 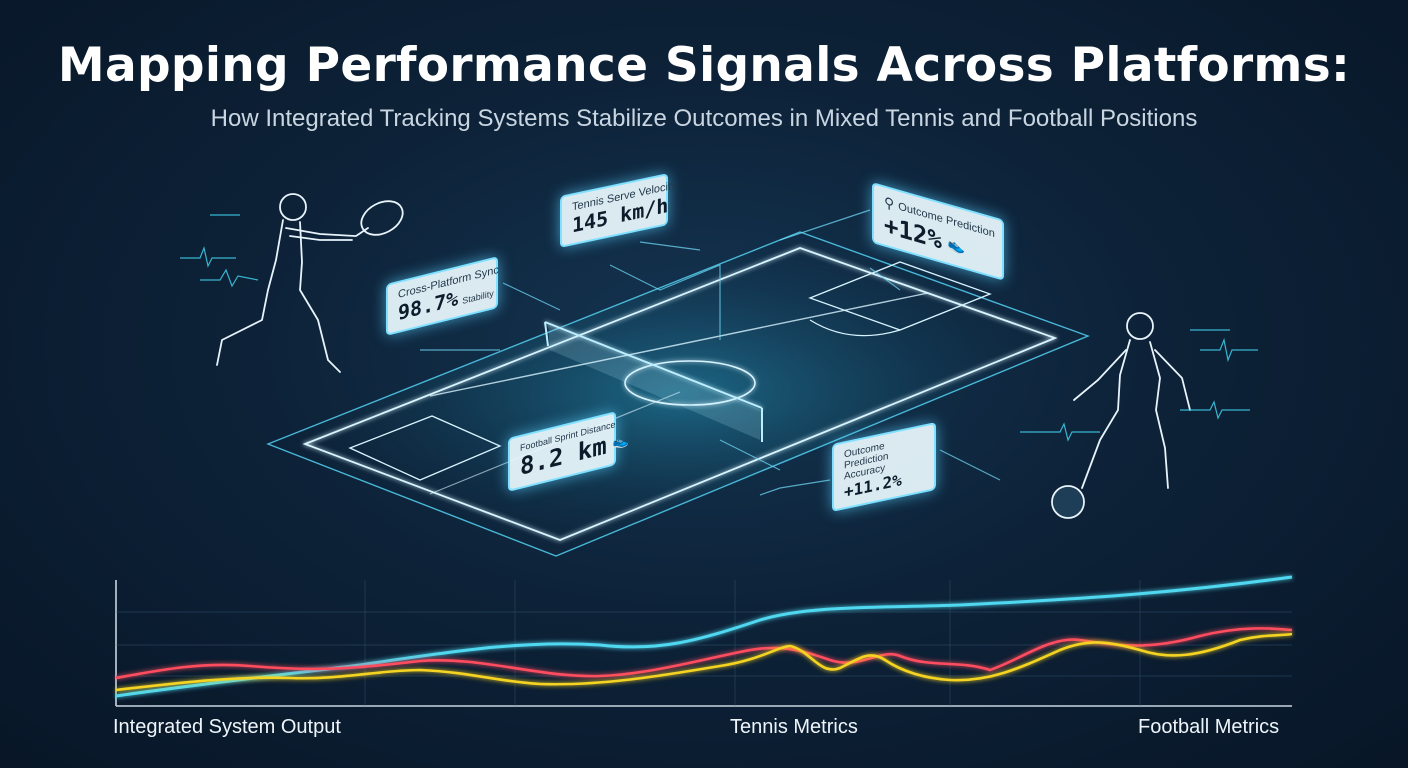 What do you see at coordinates (1068, 502) in the screenshot?
I see `football-ball` at bounding box center [1068, 502].